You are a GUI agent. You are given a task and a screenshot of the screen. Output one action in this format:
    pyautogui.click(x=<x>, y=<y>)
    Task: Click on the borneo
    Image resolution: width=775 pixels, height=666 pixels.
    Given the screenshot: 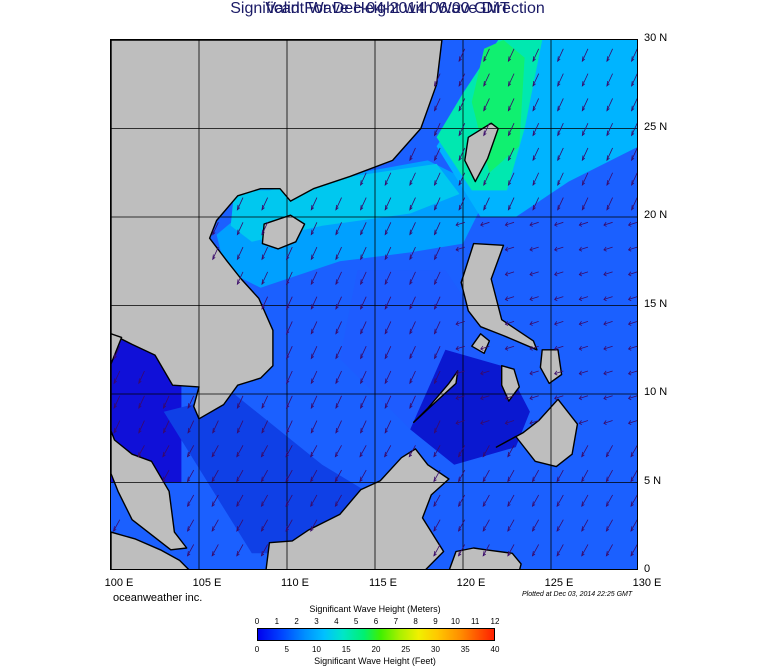 What is the action you would take?
    pyautogui.click(x=357, y=508)
    